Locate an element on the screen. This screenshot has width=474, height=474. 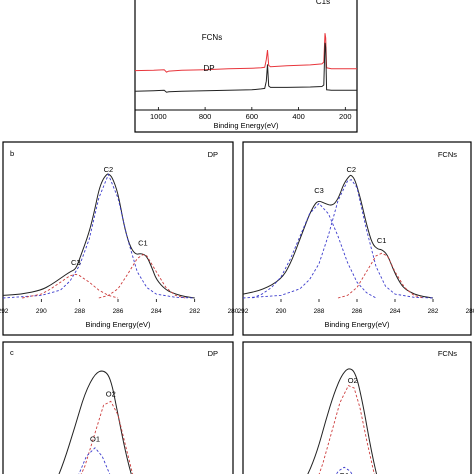
peak-label-c1s: C1s is located at coordinates (323, 3).